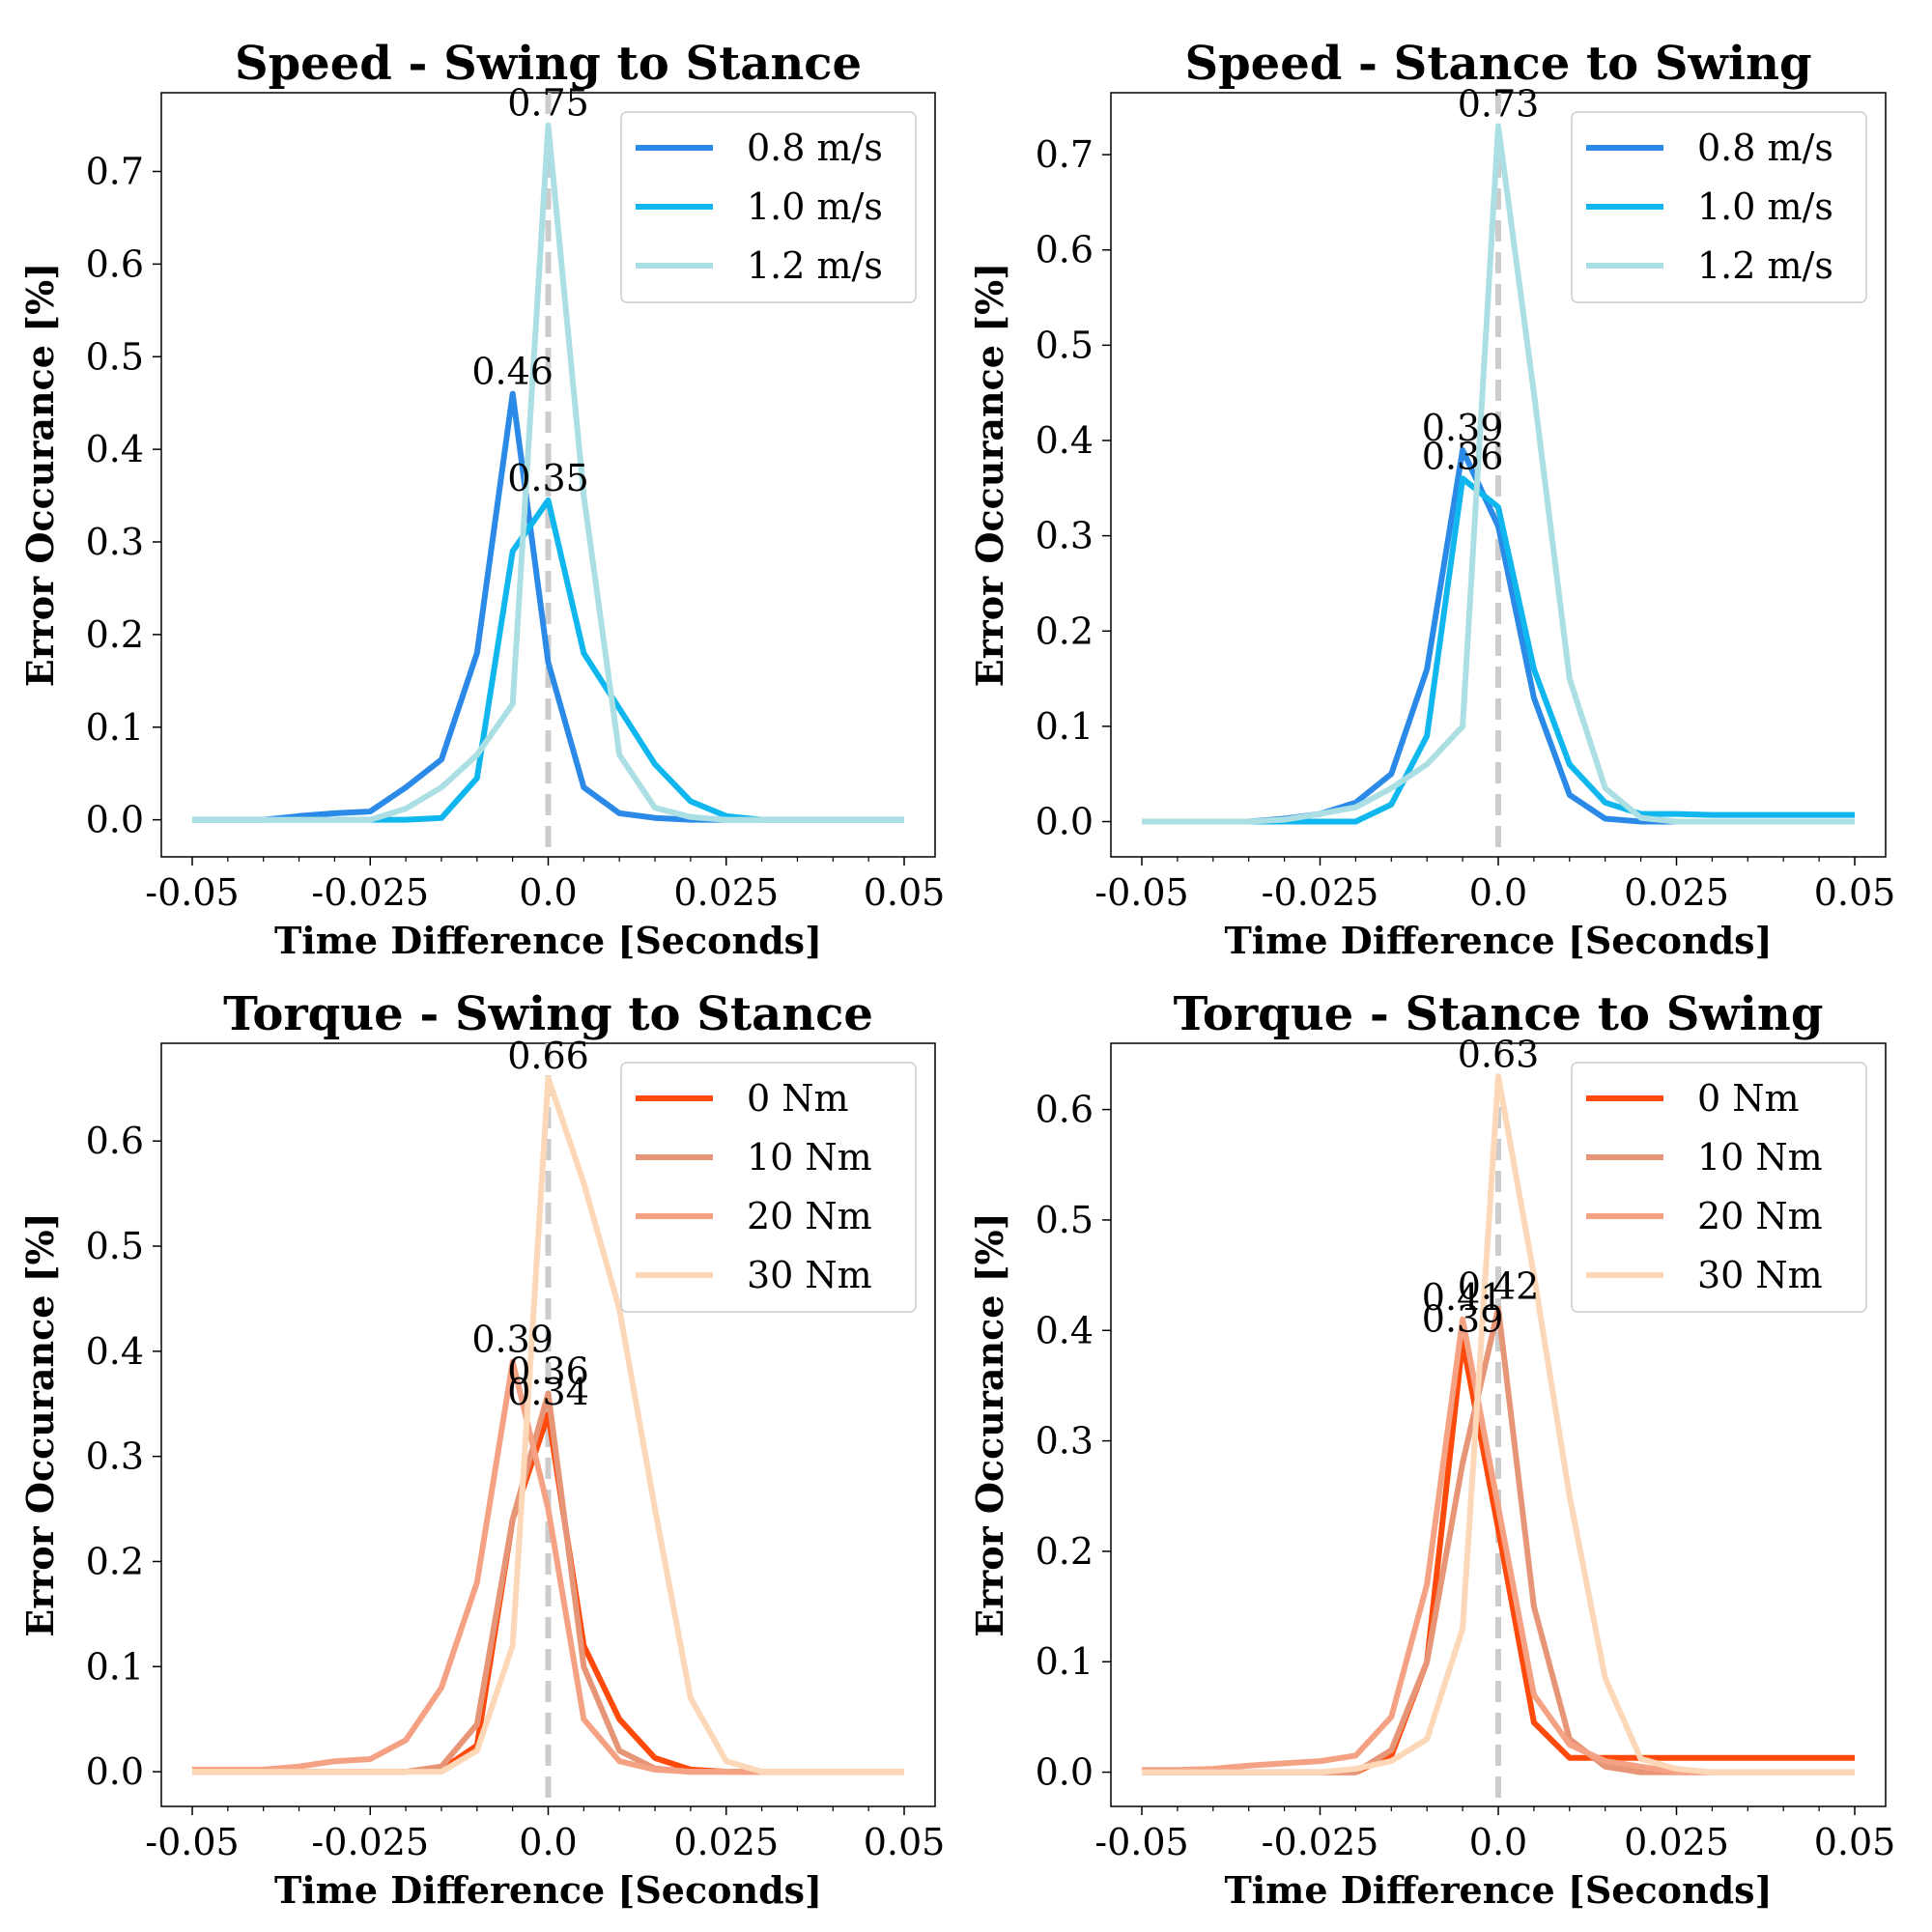 The image size is (1932, 1932). What do you see at coordinates (548, 64) in the screenshot?
I see `chart-title: Speed - Swing to Stance` at bounding box center [548, 64].